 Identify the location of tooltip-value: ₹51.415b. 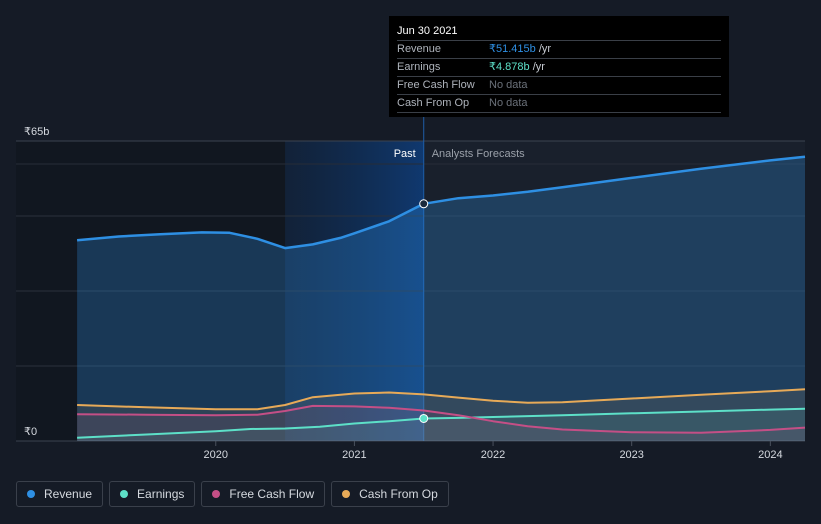
(512, 49).